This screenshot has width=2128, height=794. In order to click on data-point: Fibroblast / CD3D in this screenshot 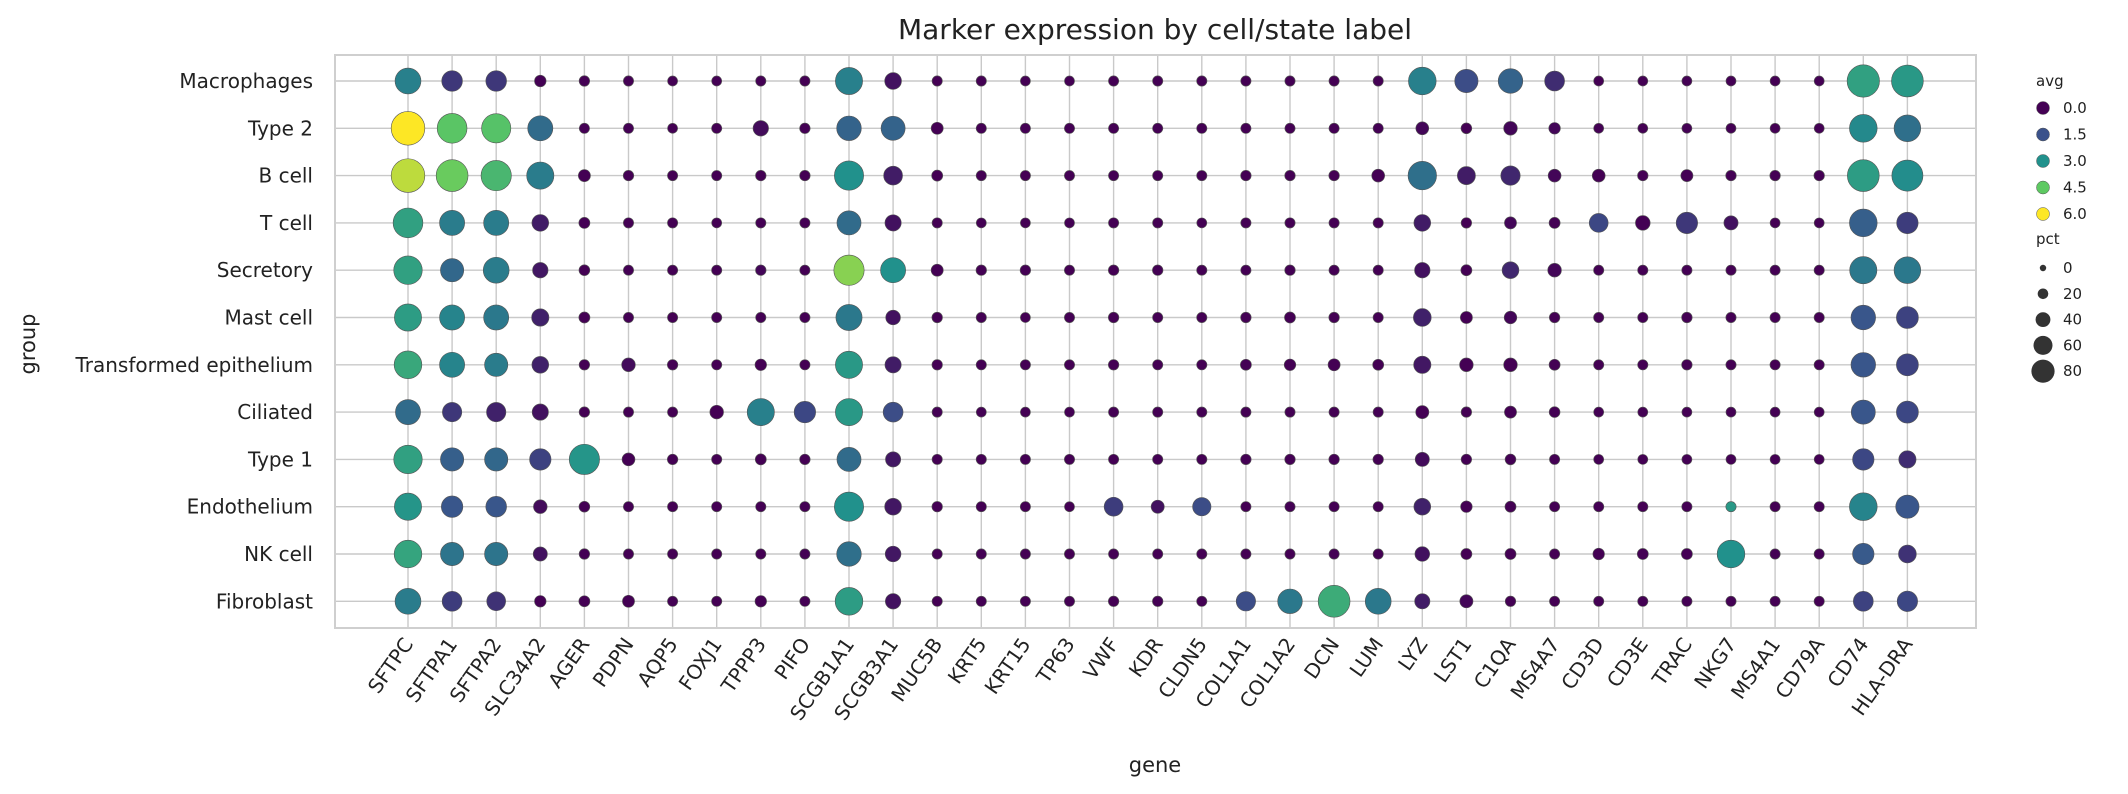, I will do `click(1599, 601)`.